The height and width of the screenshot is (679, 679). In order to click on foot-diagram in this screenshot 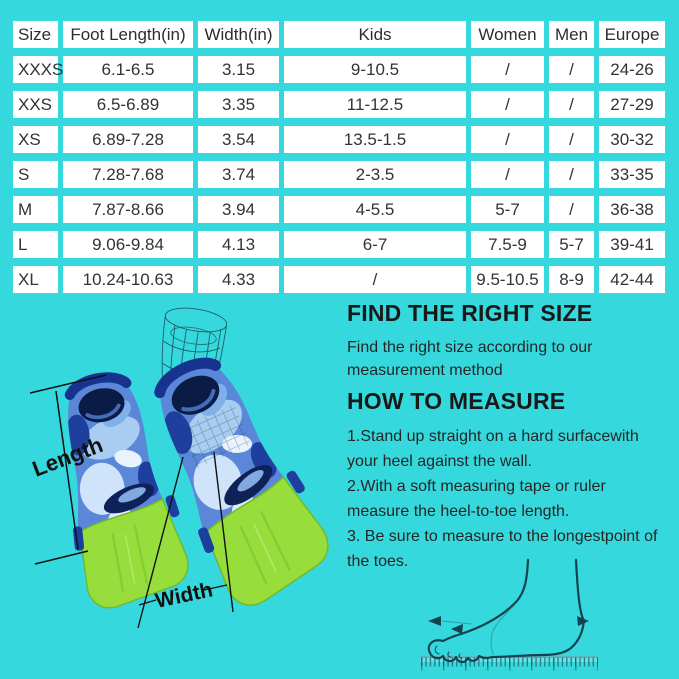, I will do `click(509, 614)`.